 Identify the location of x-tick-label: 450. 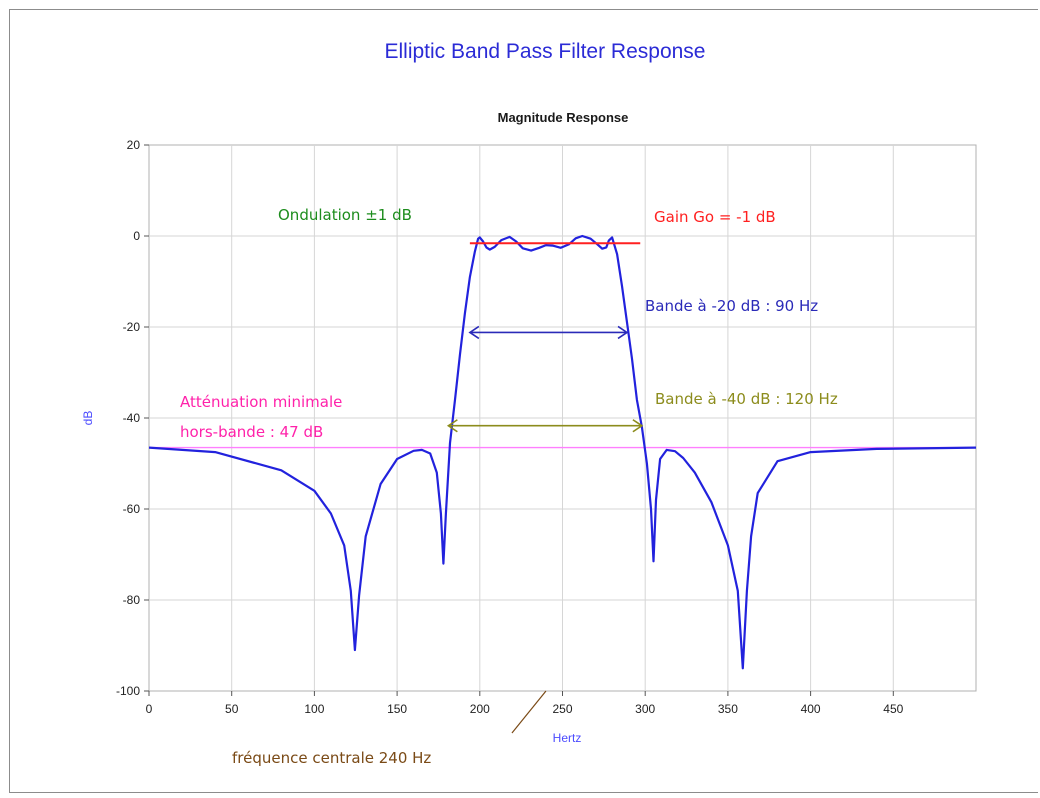
(893, 709).